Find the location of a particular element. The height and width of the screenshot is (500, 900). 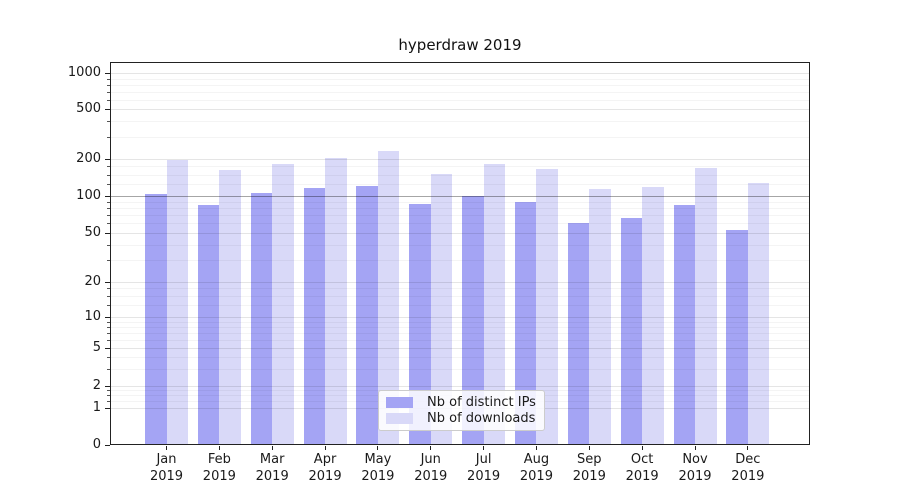

bar-distinct-ips-feb is located at coordinates (208, 324).